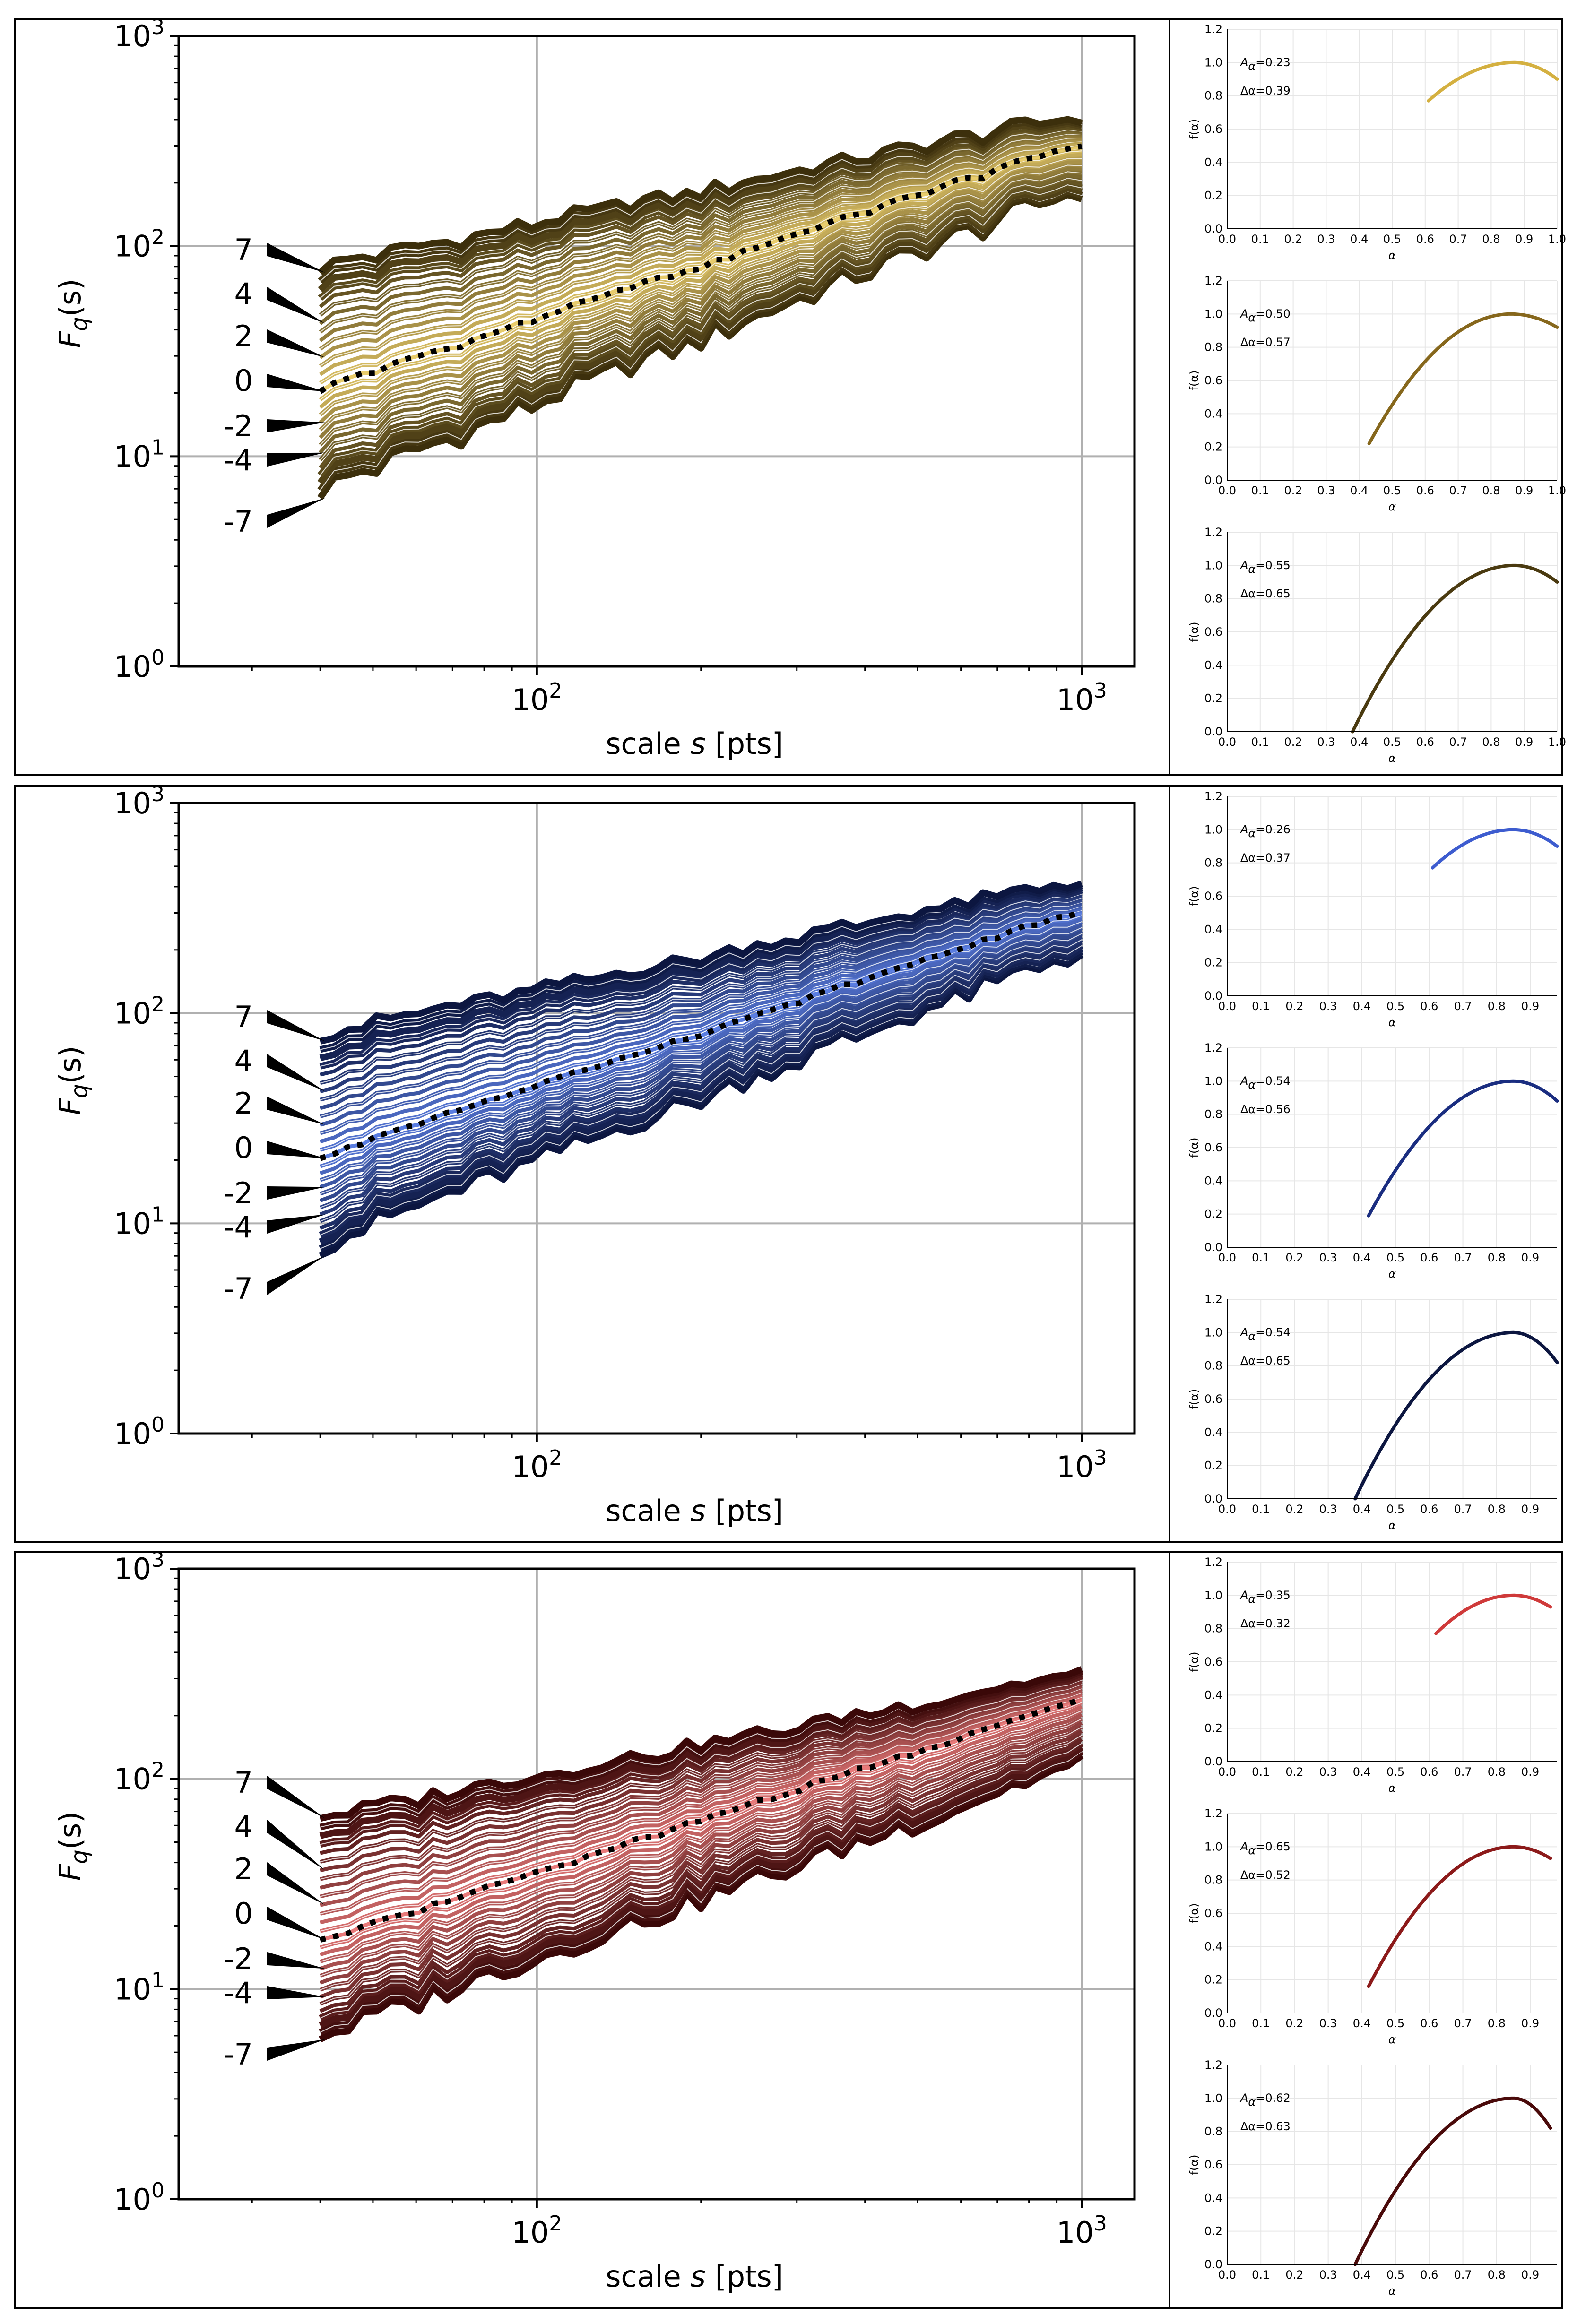  What do you see at coordinates (1395, 1258) in the screenshot?
I see `spectrum-x-tick-label: 0.5` at bounding box center [1395, 1258].